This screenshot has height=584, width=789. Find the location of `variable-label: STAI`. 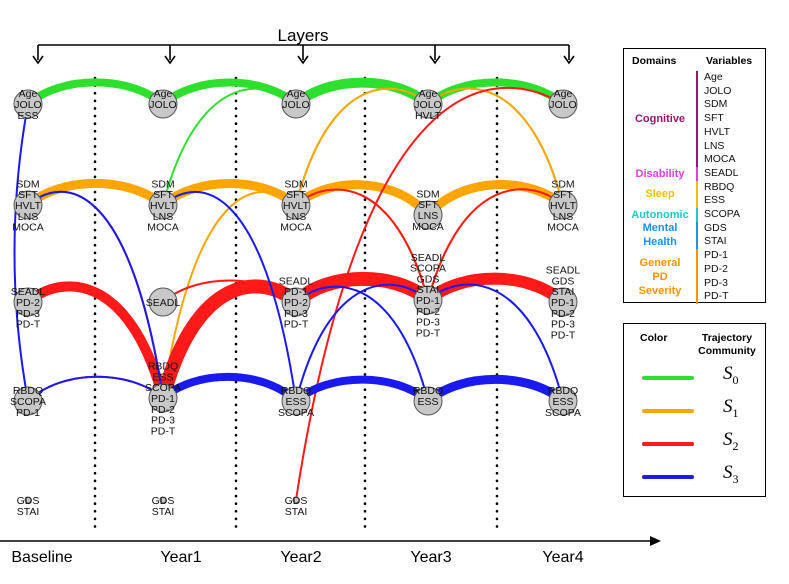

variable-label: STAI is located at coordinates (715, 241).